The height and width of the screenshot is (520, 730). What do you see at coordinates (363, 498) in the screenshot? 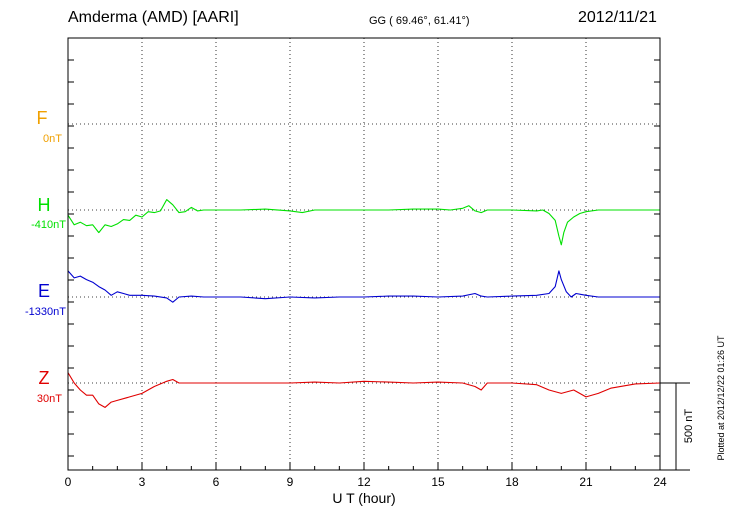
I see `x-axis-label: U T (hour)` at bounding box center [363, 498].